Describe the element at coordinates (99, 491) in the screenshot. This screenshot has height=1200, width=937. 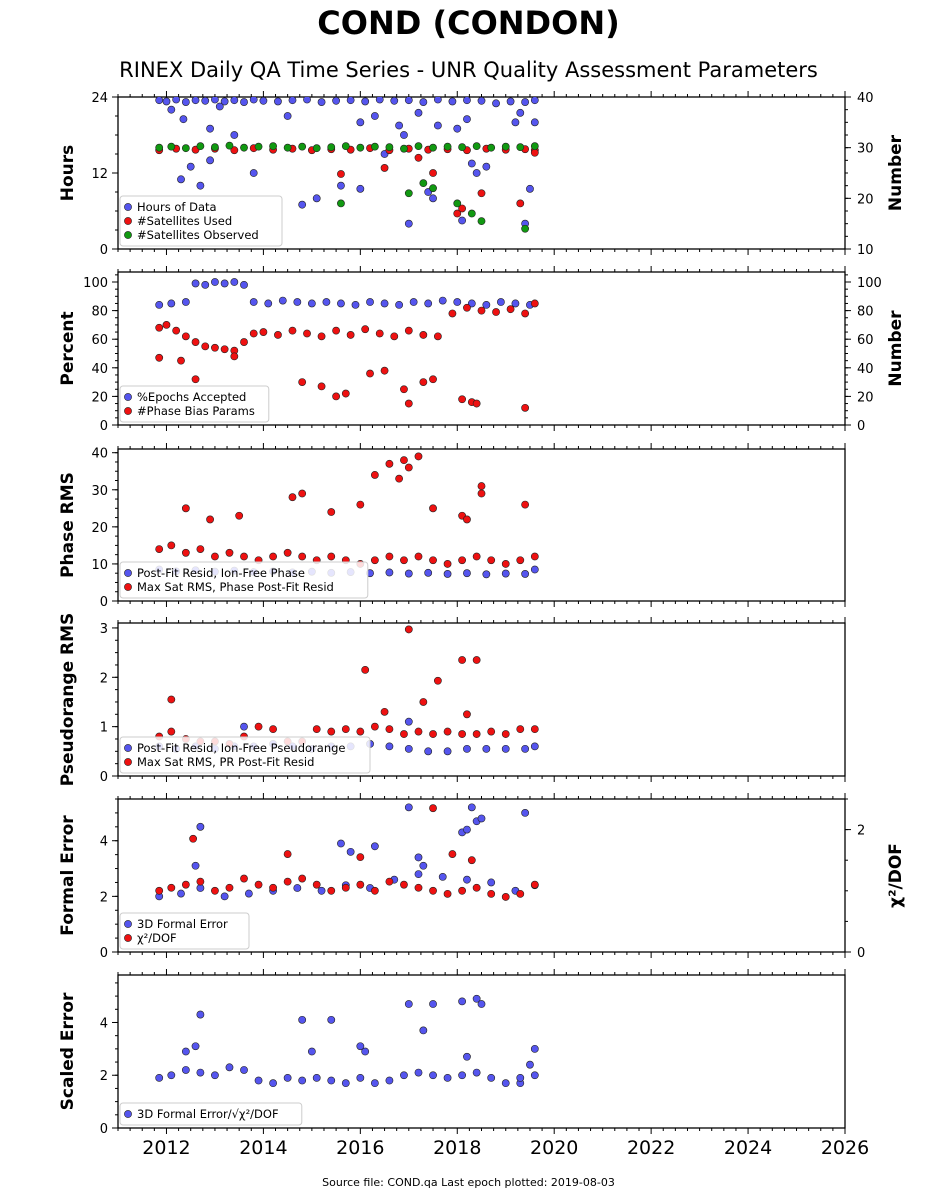
I see `y-tick-label: 30` at that location.